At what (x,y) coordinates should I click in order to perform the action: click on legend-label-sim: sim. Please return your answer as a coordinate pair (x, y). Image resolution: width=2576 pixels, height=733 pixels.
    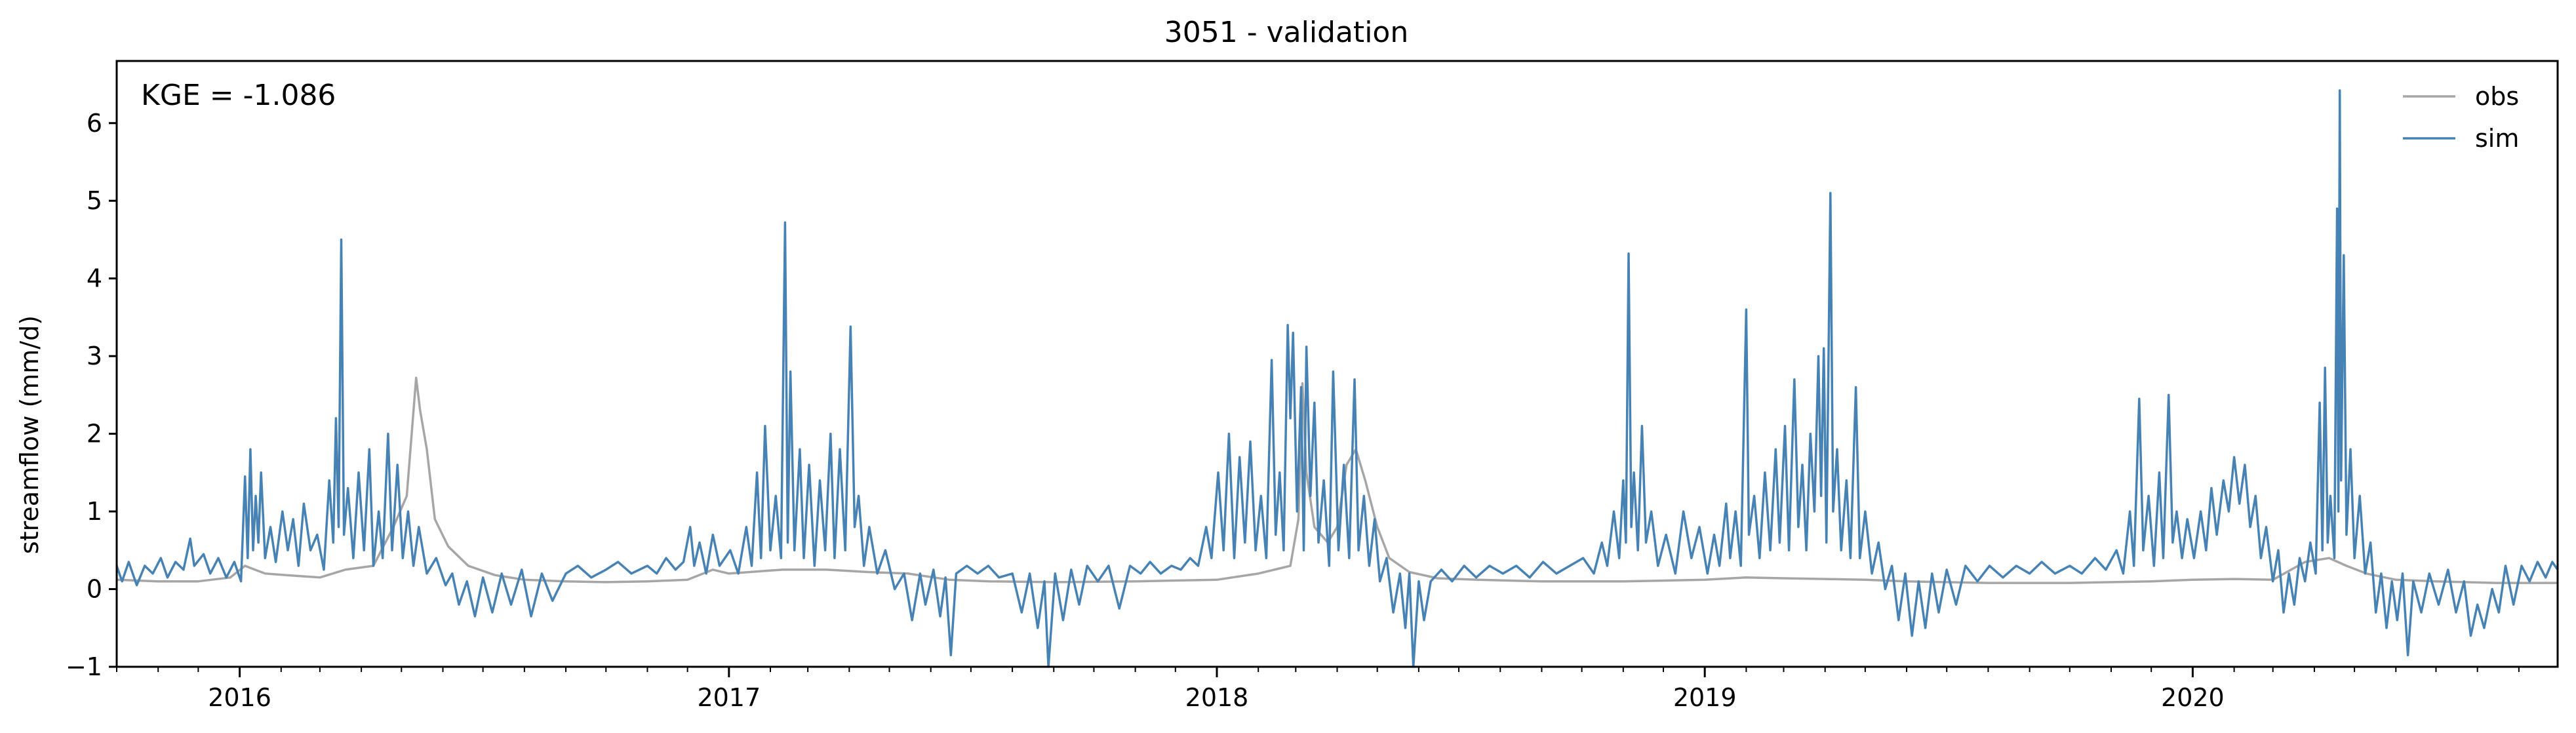
    Looking at the image, I should click on (2497, 138).